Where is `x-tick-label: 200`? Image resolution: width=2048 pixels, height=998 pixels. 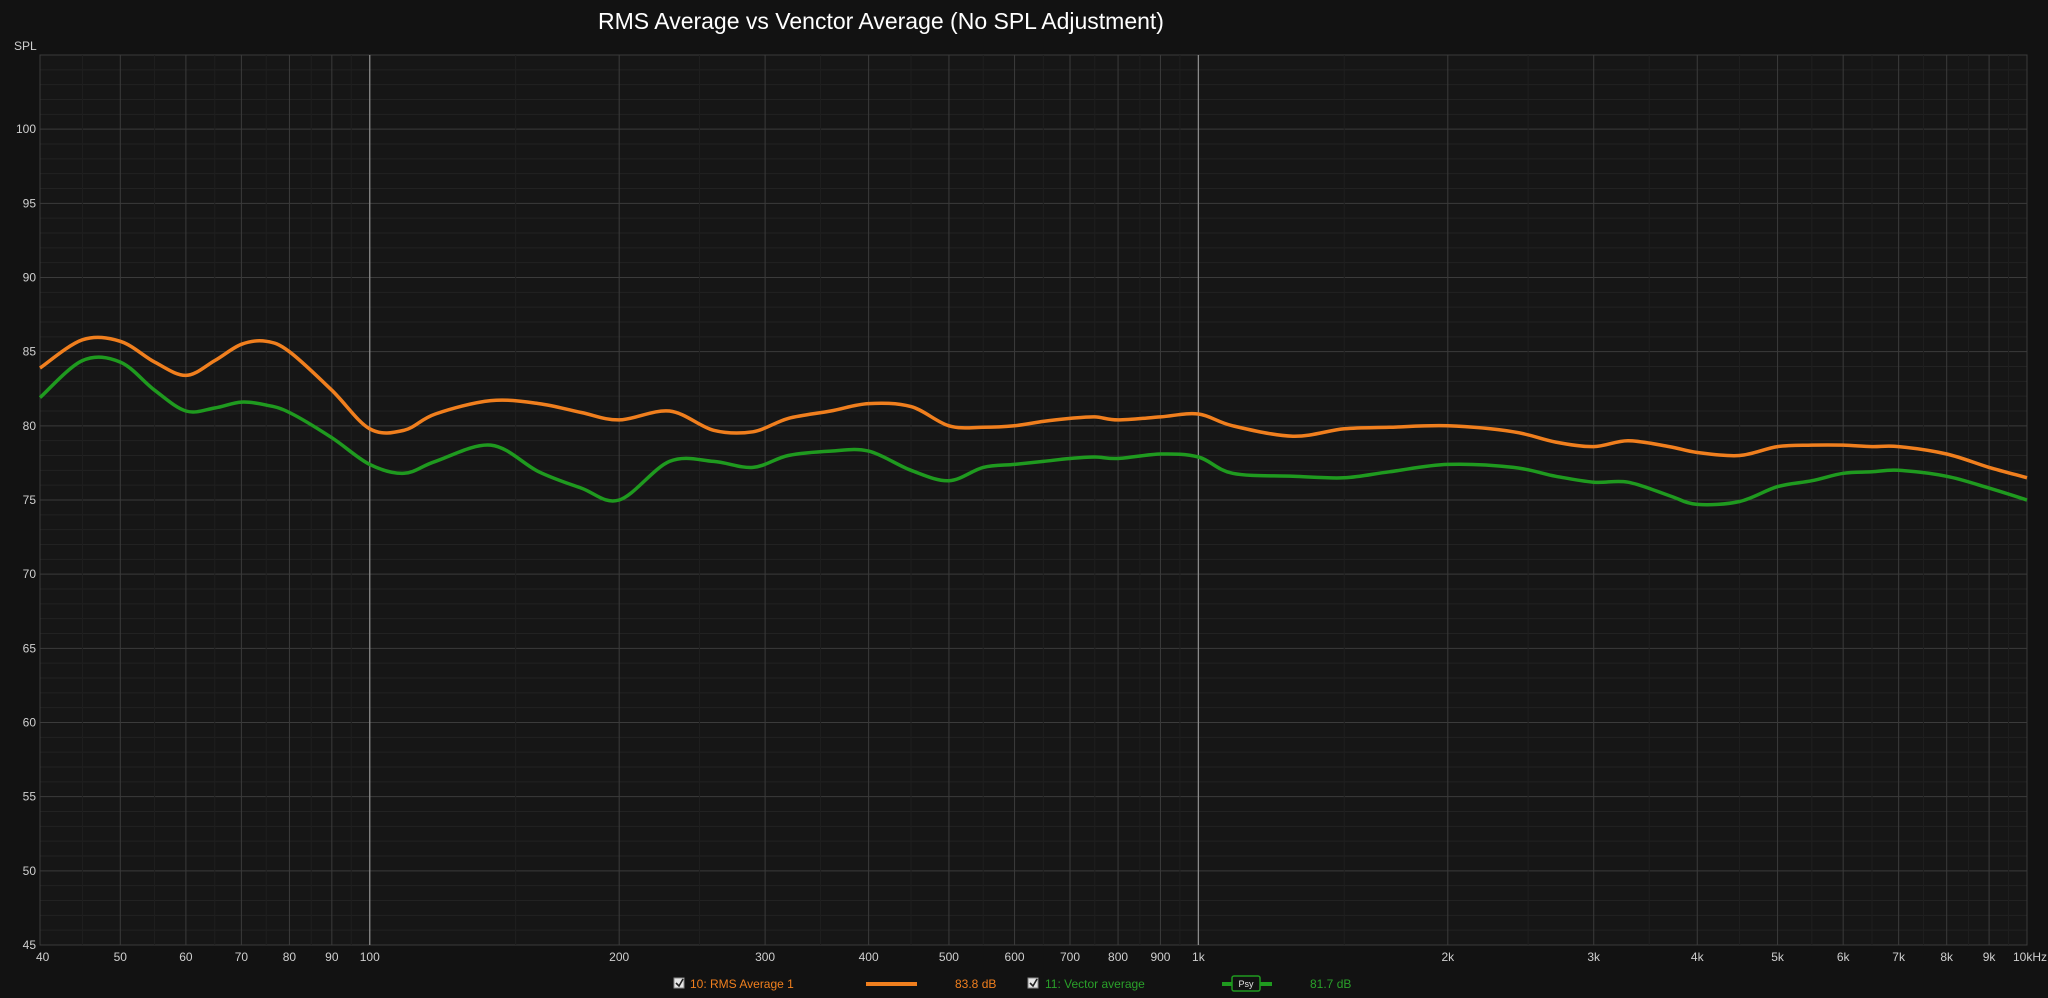
x-tick-label: 200 is located at coordinates (619, 957).